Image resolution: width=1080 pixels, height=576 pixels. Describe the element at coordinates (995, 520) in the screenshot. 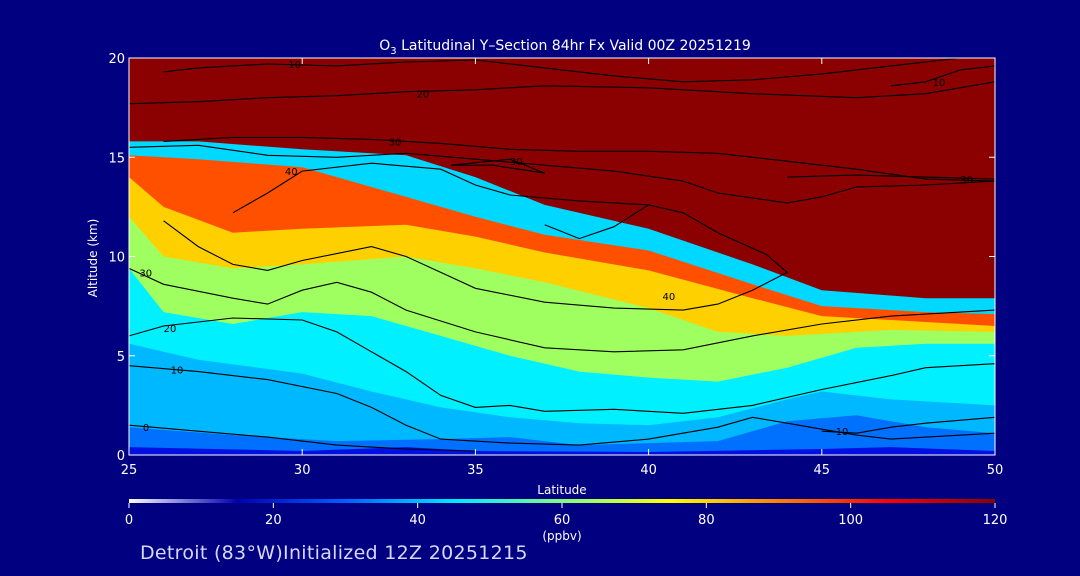

I see `colorbar-tick-label: 120` at that location.